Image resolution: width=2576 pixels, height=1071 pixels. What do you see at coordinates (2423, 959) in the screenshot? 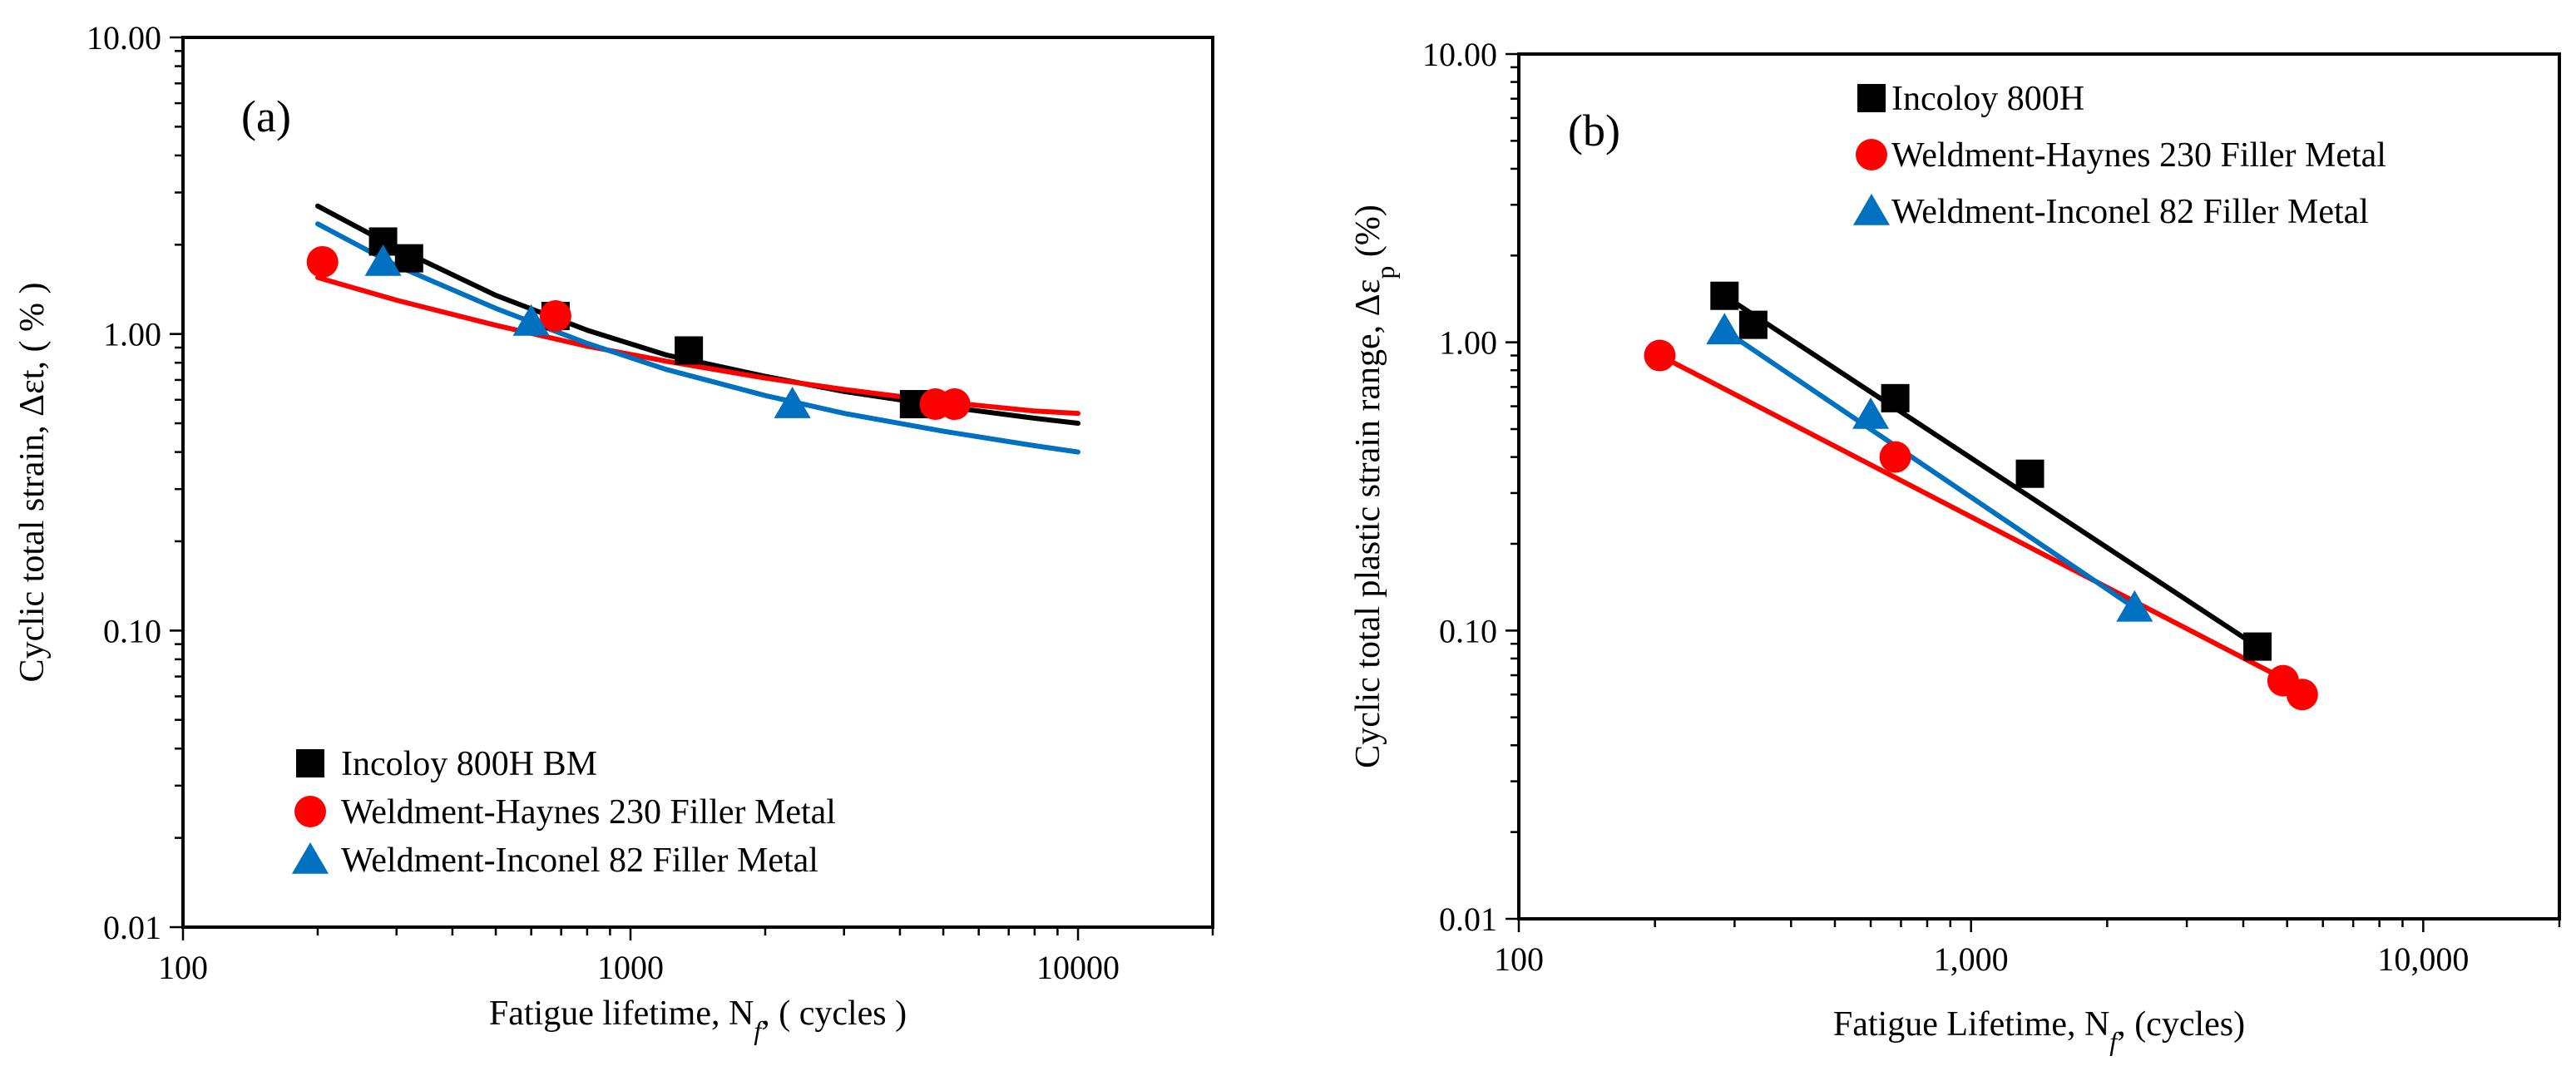
I see `x-tick-label: 10,000` at bounding box center [2423, 959].